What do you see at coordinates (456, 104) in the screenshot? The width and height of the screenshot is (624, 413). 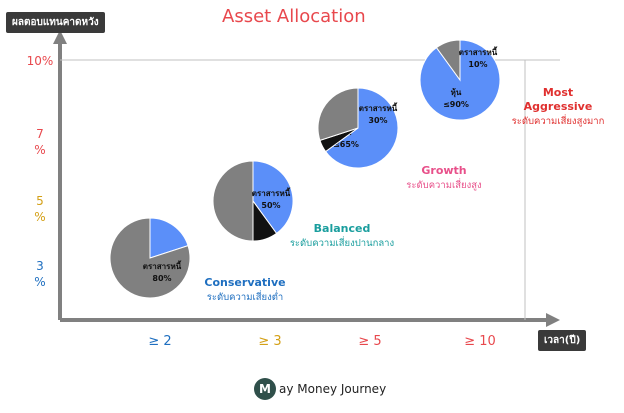 I see `slice-value-label: ≤90%` at bounding box center [456, 104].